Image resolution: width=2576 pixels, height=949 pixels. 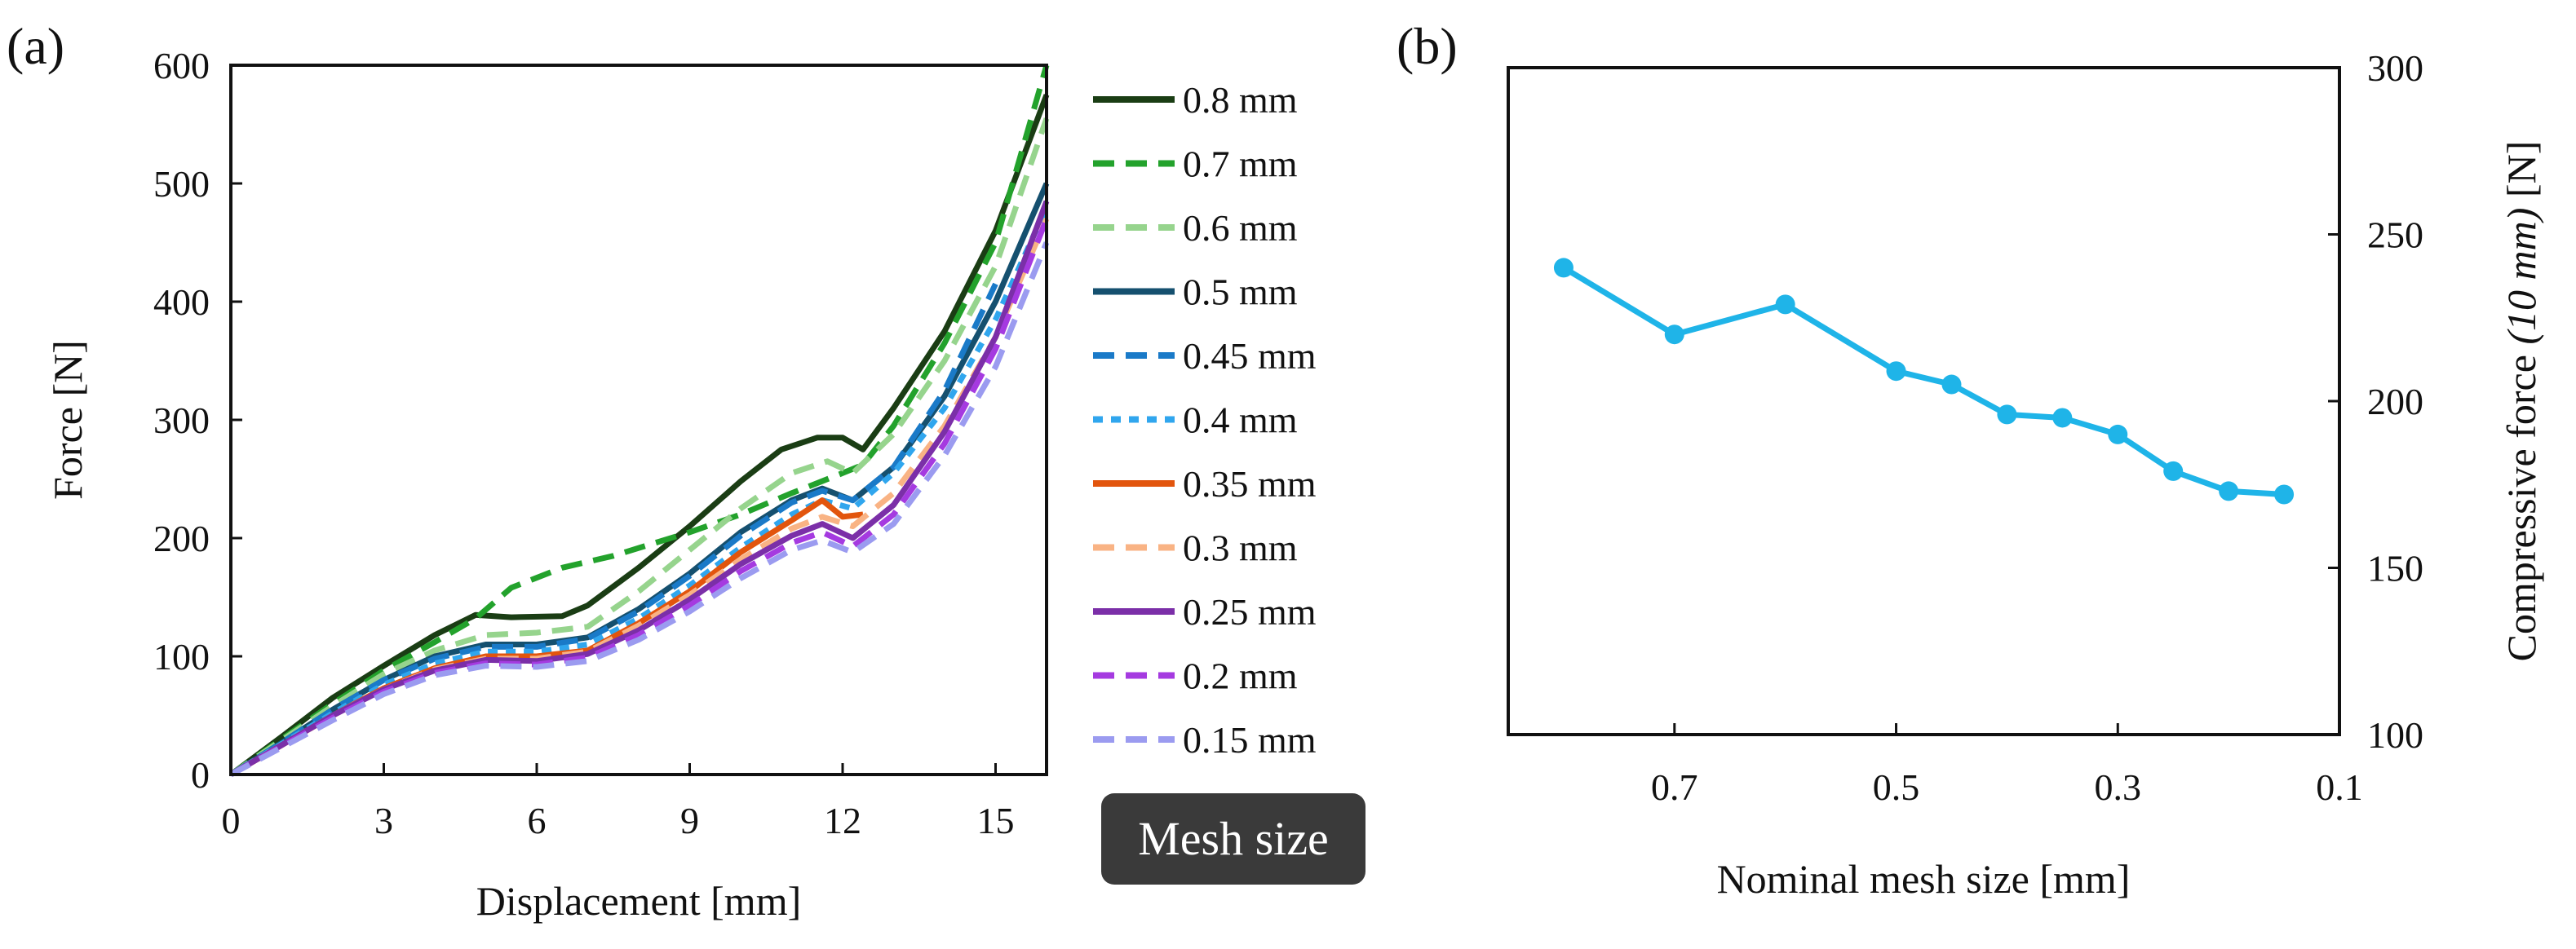 What do you see at coordinates (618, 802) in the screenshot?
I see `x-ticks-a: 0 3 6 9 12 15` at bounding box center [618, 802].